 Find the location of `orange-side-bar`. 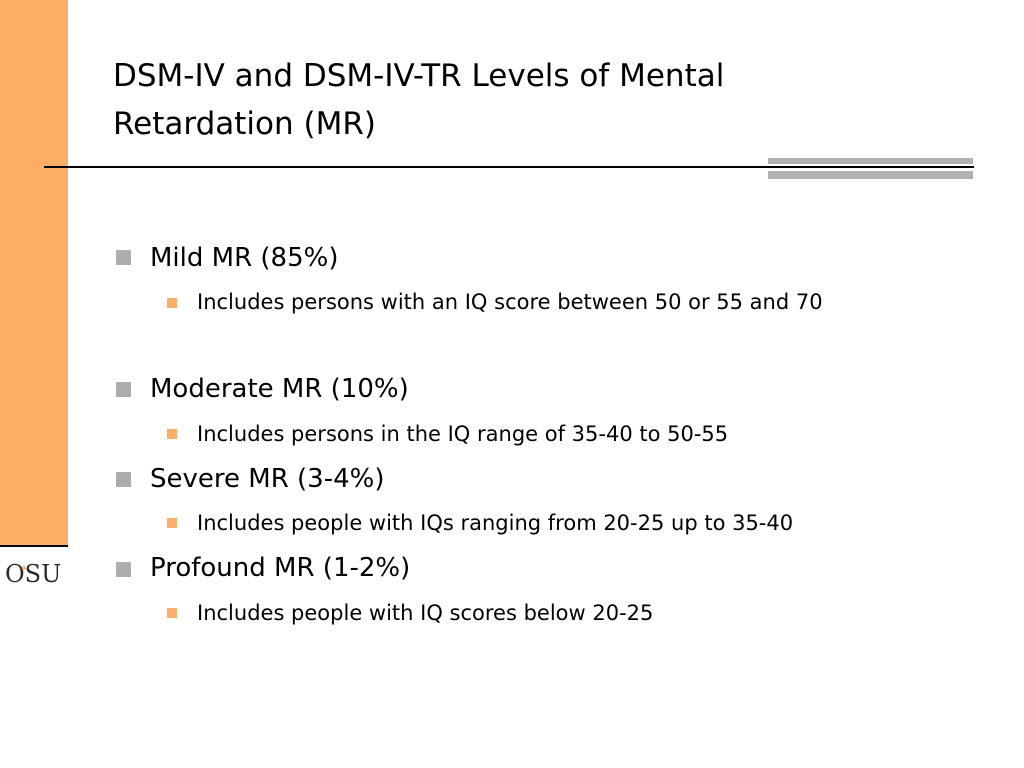

orange-side-bar is located at coordinates (34, 273).